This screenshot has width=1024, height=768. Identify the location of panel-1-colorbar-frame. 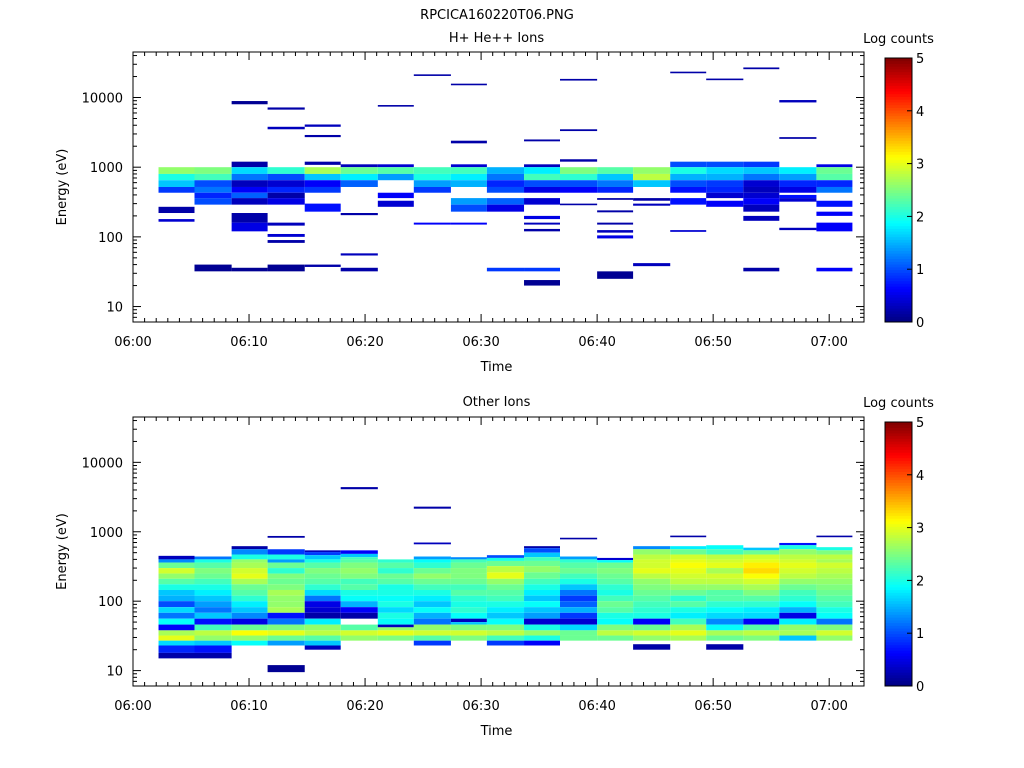
(898, 190).